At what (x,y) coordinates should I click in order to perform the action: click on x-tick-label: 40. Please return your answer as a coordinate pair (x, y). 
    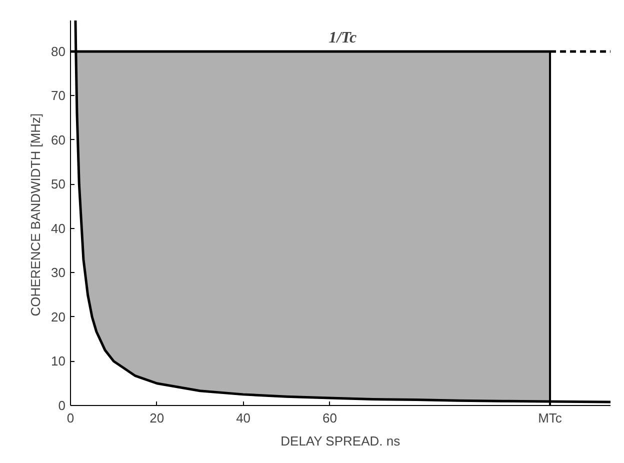
    Looking at the image, I should click on (243, 418).